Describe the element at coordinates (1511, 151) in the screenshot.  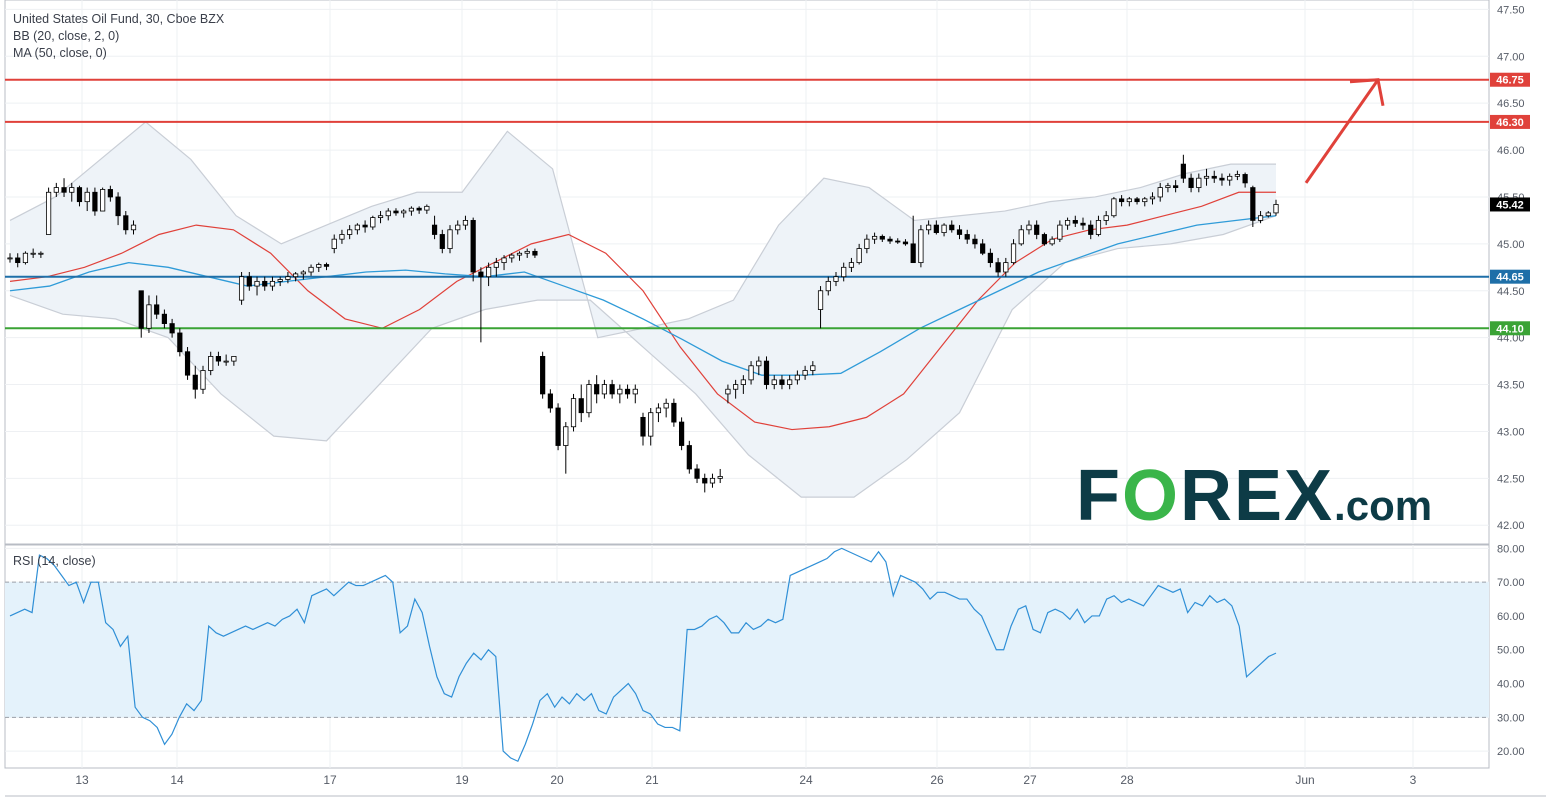
I see `y-tick-label: 46.00` at that location.